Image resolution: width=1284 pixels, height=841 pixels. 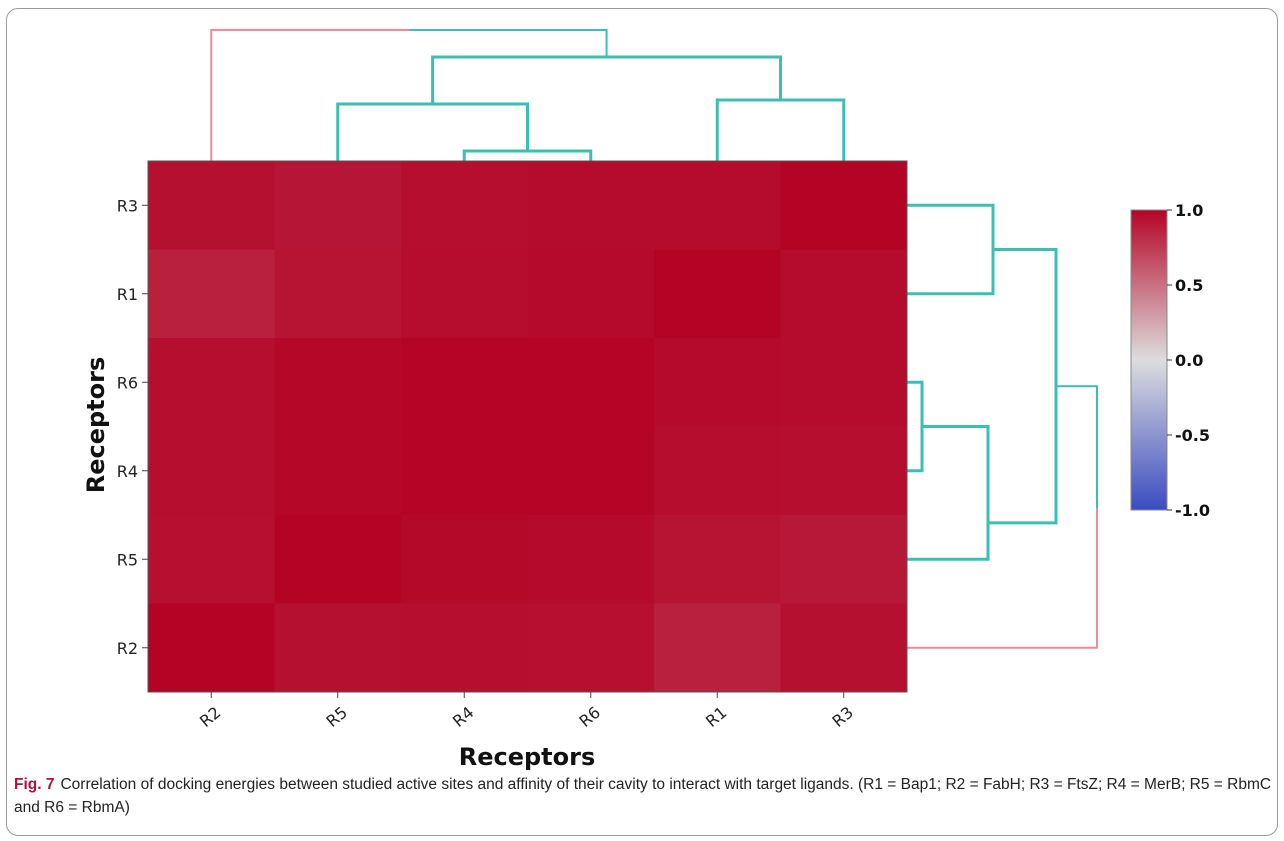 I want to click on colorbar-tick-label: -0.5, so click(x=1192, y=435).